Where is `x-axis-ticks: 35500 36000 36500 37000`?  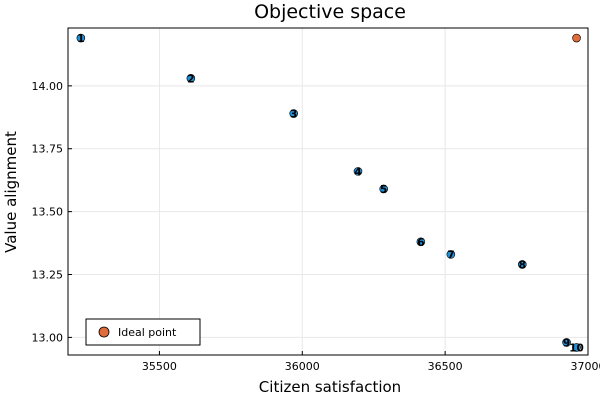
x-axis-ticks: 35500 36000 36500 37000 is located at coordinates (371, 362).